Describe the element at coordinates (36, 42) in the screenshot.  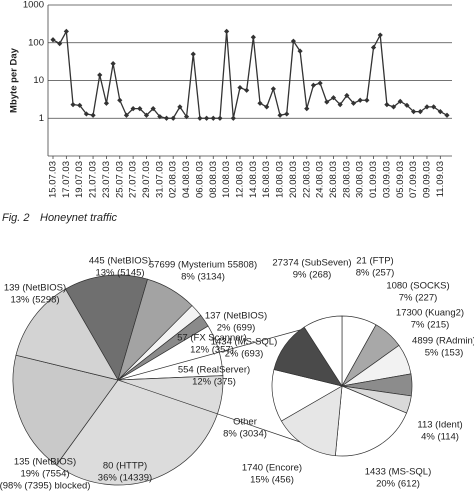
I see `y-tick-label: 100` at that location.